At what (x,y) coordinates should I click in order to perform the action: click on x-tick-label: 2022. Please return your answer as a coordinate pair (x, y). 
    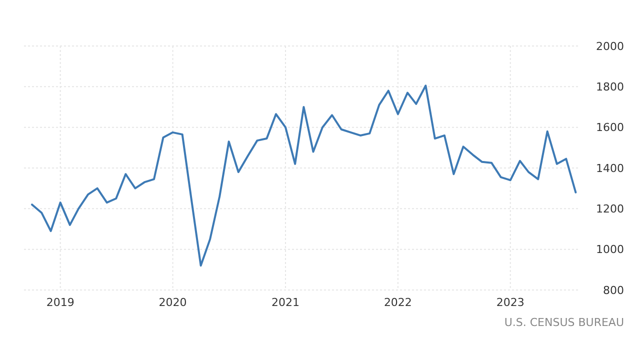
    Looking at the image, I should click on (398, 302).